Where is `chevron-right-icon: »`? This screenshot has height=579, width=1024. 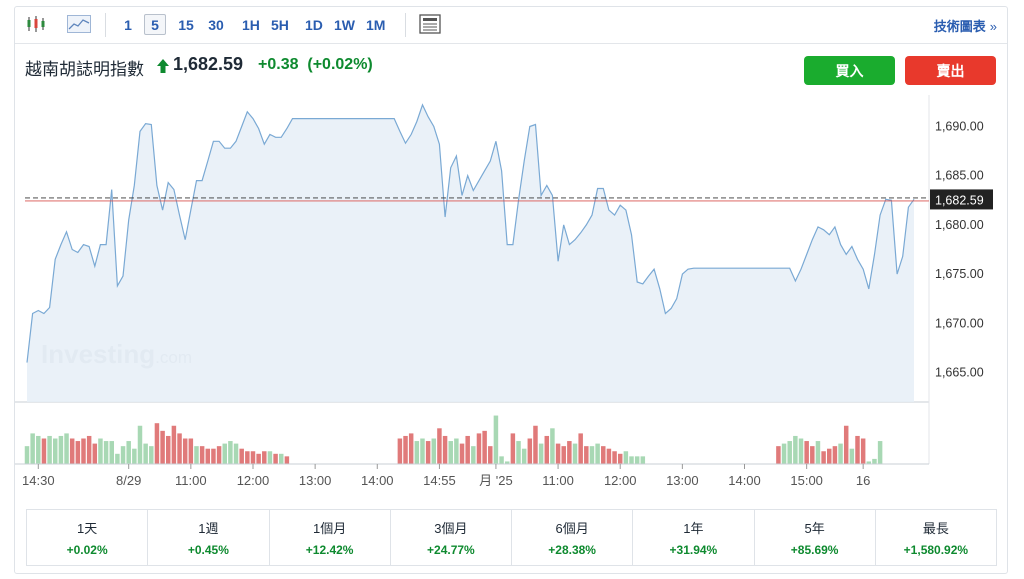
chevron-right-icon: » is located at coordinates (993, 26).